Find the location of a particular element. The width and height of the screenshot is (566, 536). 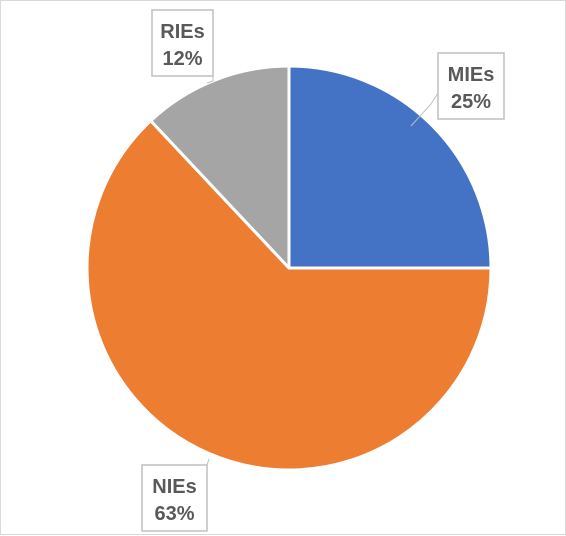

leader-line-mies is located at coordinates (424, 109).